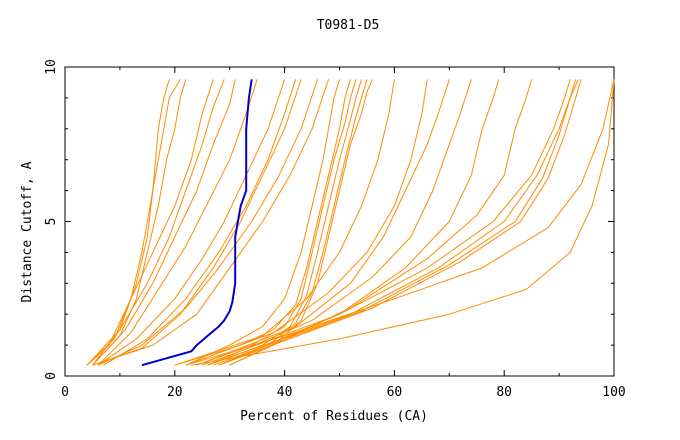  I want to click on y-tick-label: 5, so click(51, 222).